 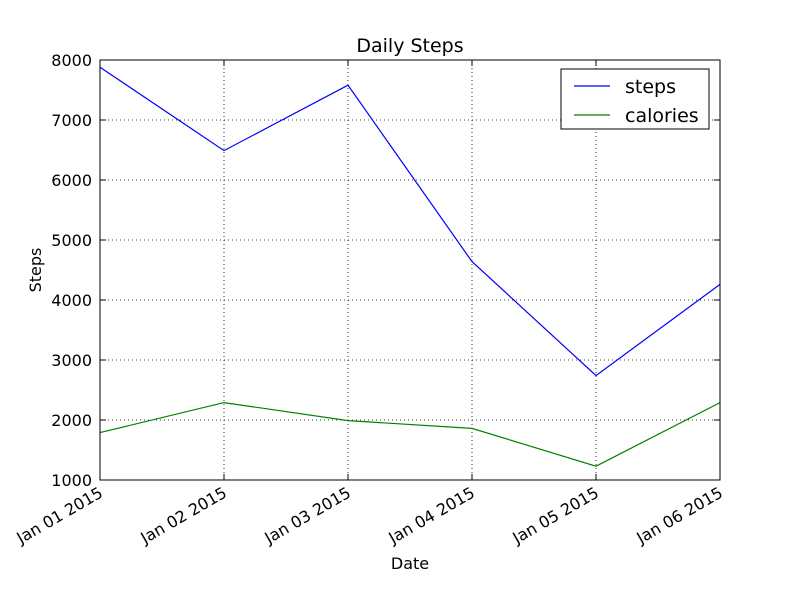 What do you see at coordinates (71, 240) in the screenshot?
I see `y-tick-label: 5000` at bounding box center [71, 240].